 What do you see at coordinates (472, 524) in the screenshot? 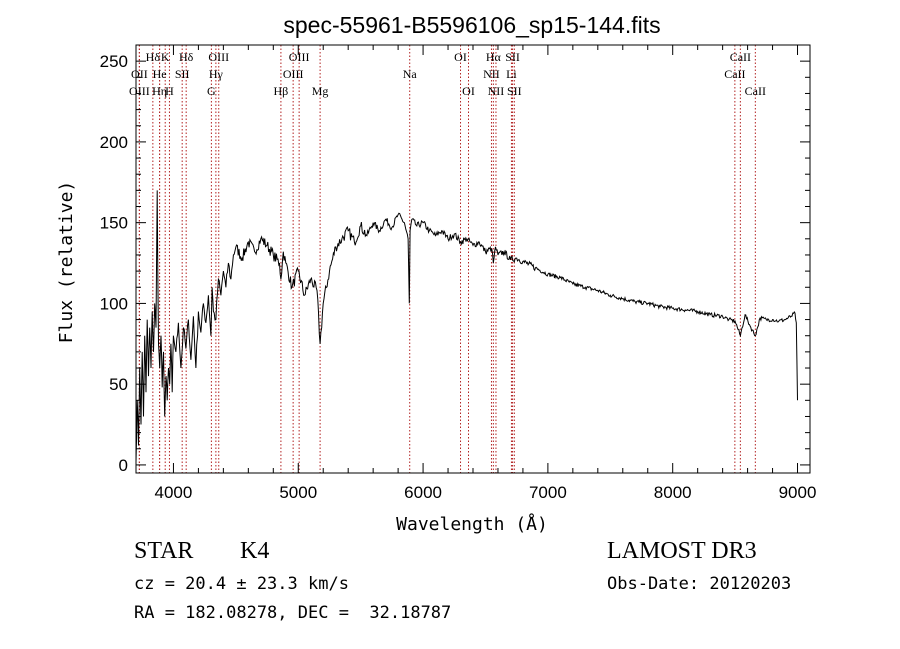
I see `x-axis-label: Wavelength (Å)` at bounding box center [472, 524].